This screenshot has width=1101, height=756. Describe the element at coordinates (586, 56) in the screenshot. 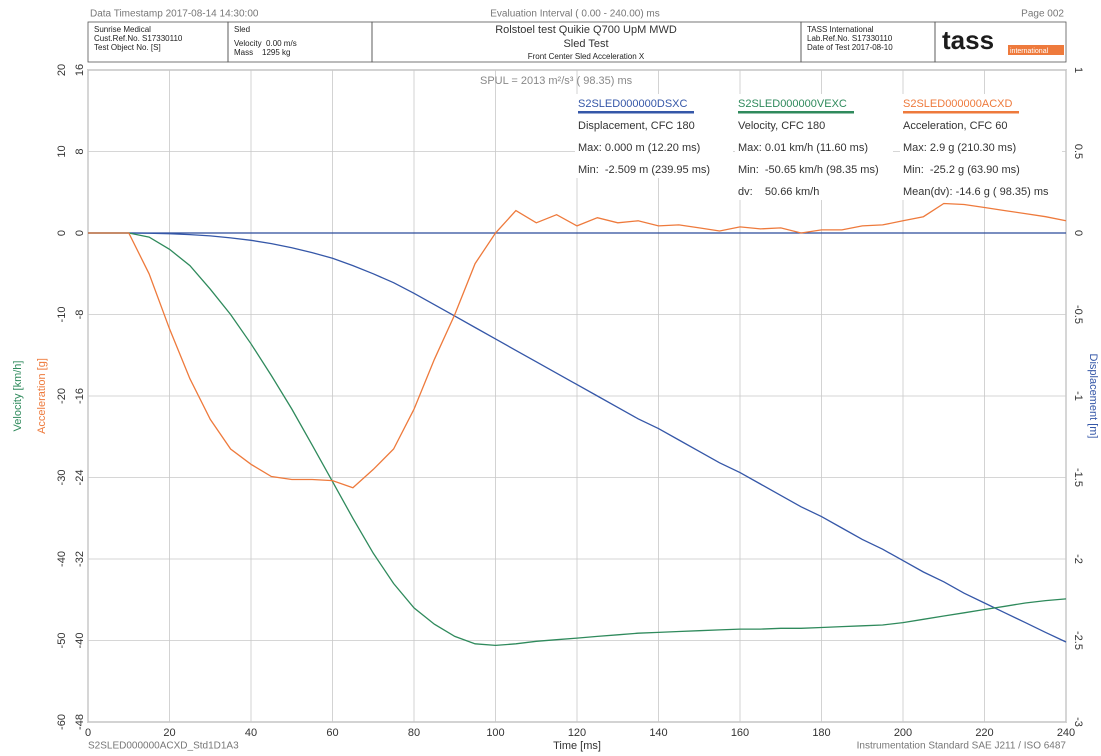

I see `channel: Front Center Sled Acceleration X` at that location.